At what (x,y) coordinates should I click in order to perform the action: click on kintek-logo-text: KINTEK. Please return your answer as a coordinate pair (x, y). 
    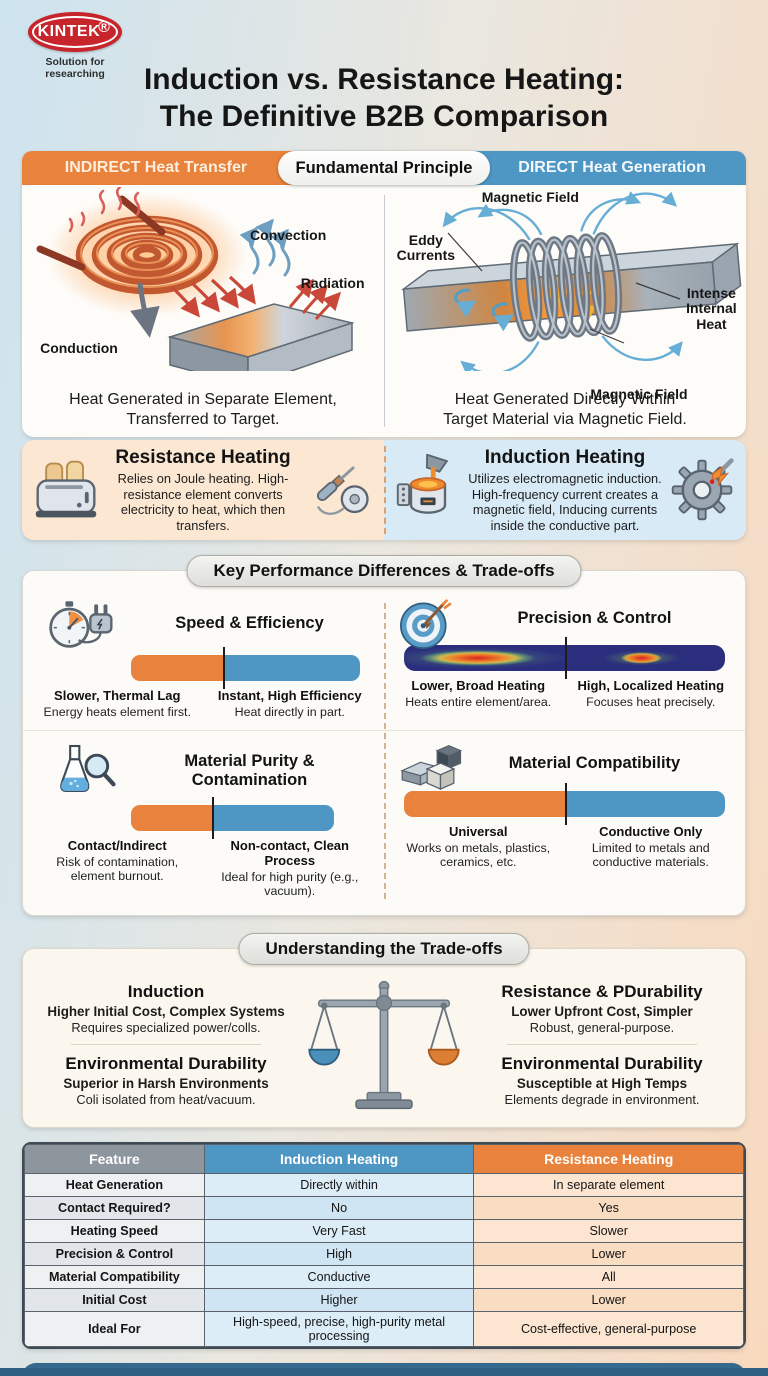
    Looking at the image, I should click on (69, 31).